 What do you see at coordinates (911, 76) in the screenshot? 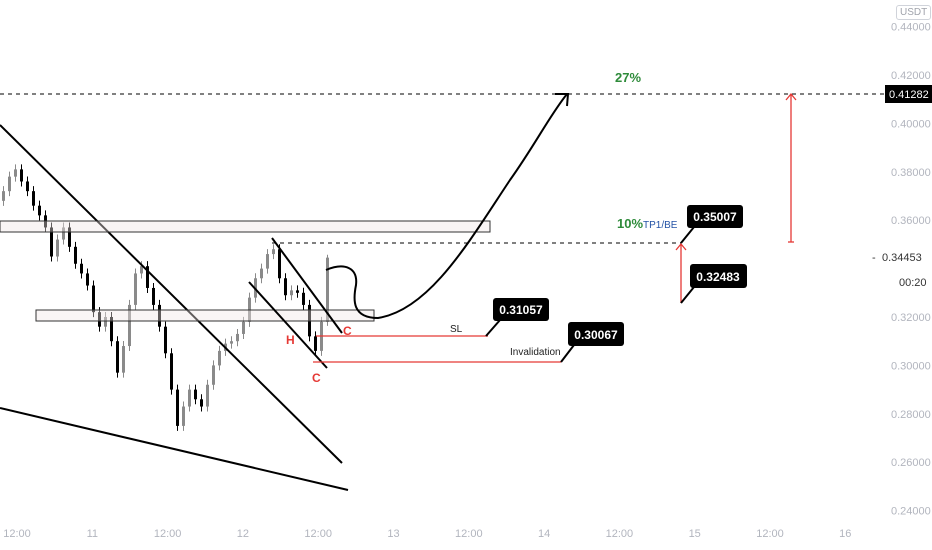
I see `price-tick-label: 0.42000` at bounding box center [911, 76].